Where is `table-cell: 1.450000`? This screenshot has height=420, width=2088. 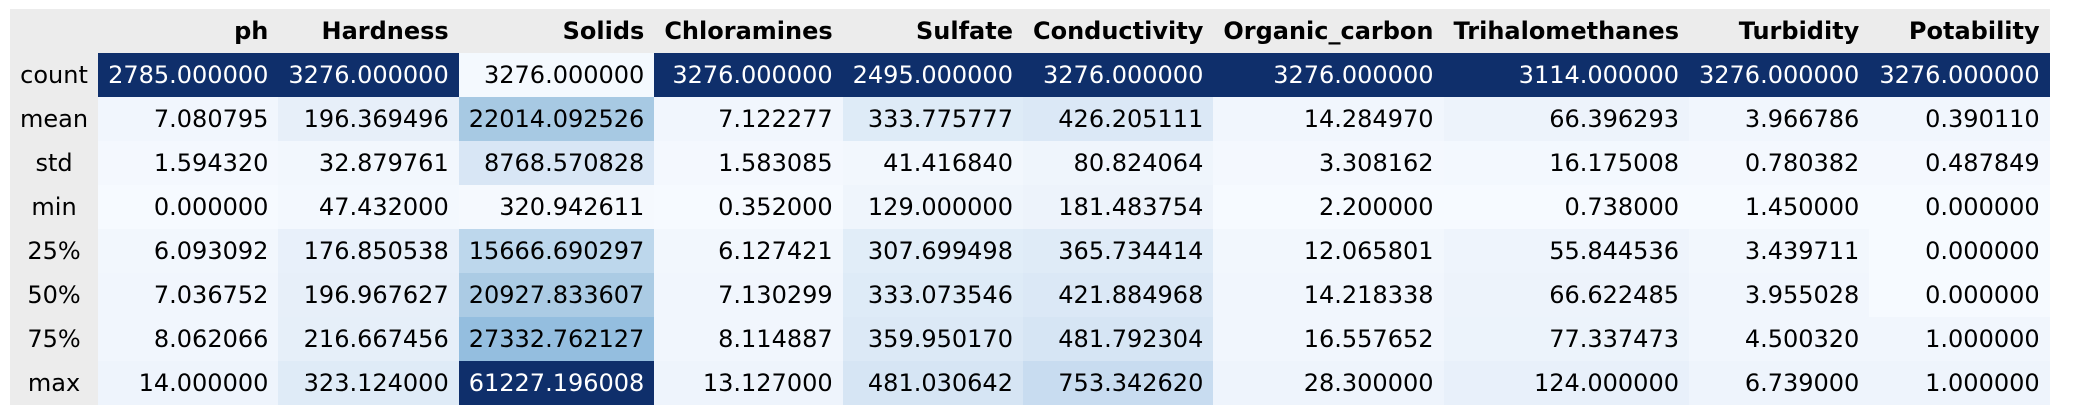 table-cell: 1.450000 is located at coordinates (1779, 207).